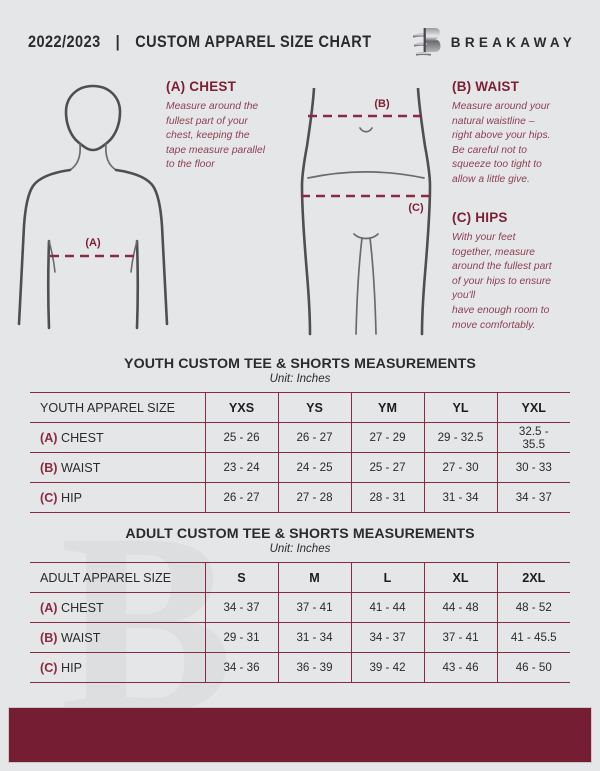 The image size is (600, 771). What do you see at coordinates (533, 637) in the screenshot?
I see `adult-waist-2xl: 41 - 45.5` at bounding box center [533, 637].